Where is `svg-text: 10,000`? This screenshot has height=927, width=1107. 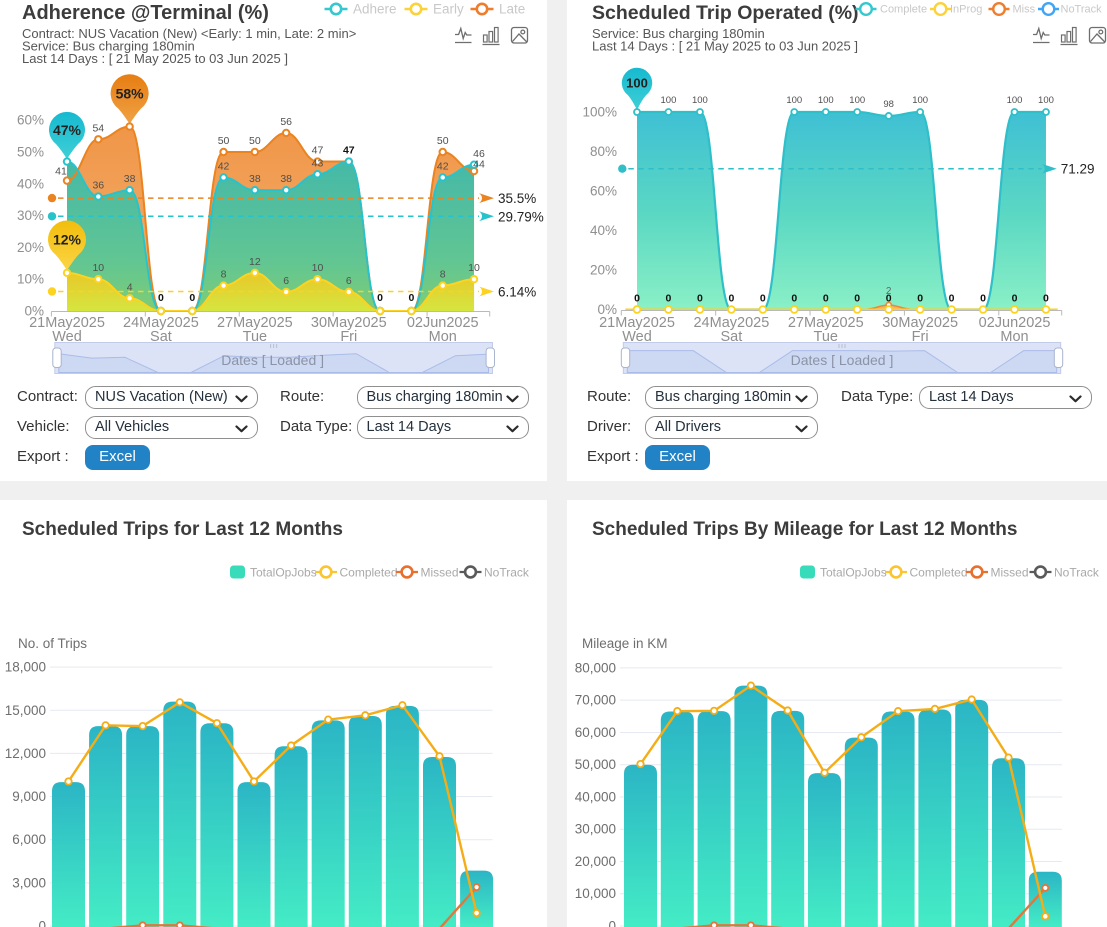 svg-text: 10,000 is located at coordinates (595, 893).